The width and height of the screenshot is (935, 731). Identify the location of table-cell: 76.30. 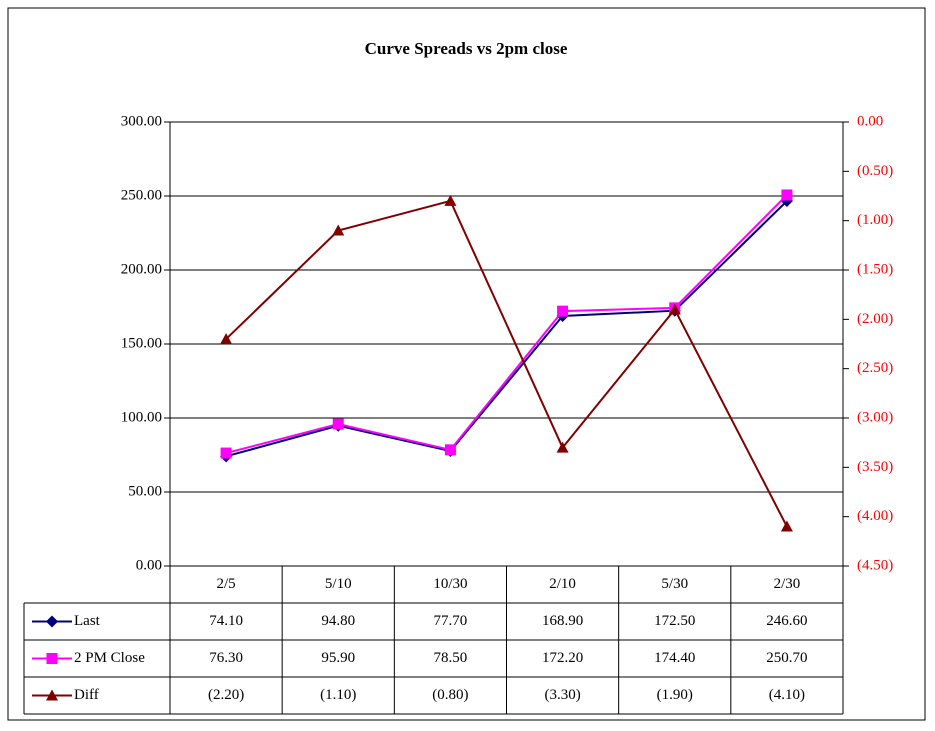
(226, 658).